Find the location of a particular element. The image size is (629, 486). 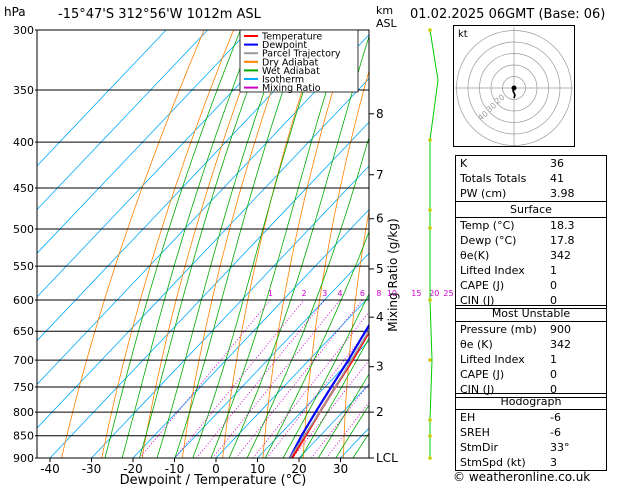

mixing-ratio-label: 4 is located at coordinates (340, 293).